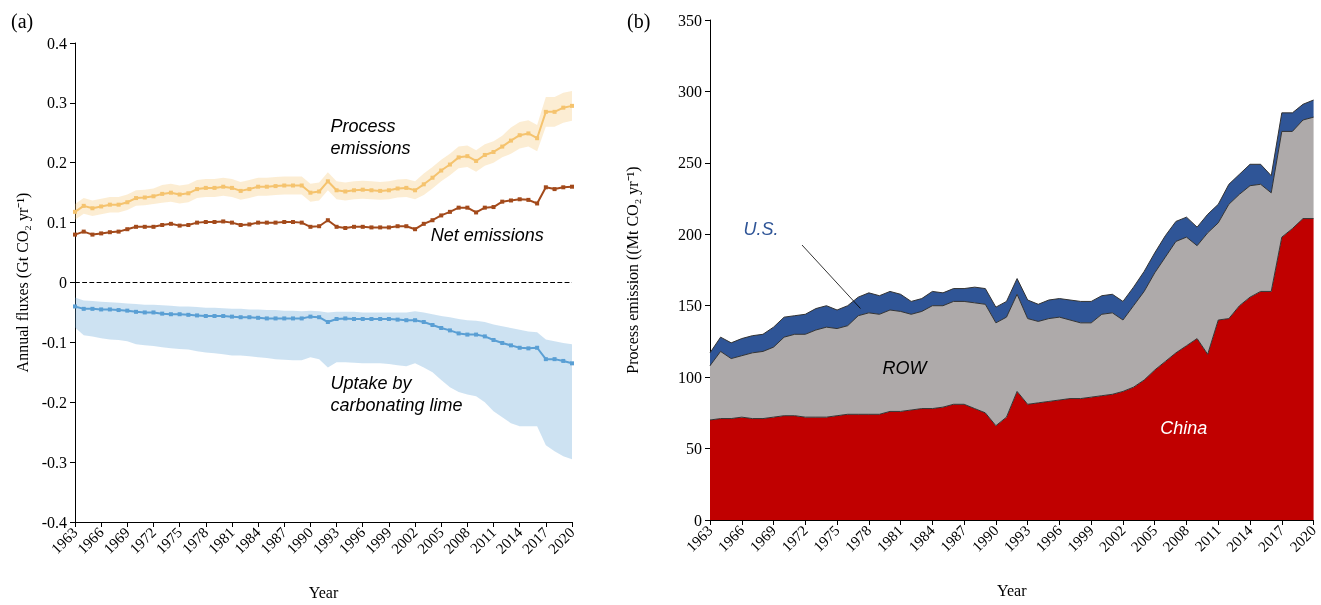  Describe the element at coordinates (761, 228) in the screenshot. I see `text: U.S.` at that location.